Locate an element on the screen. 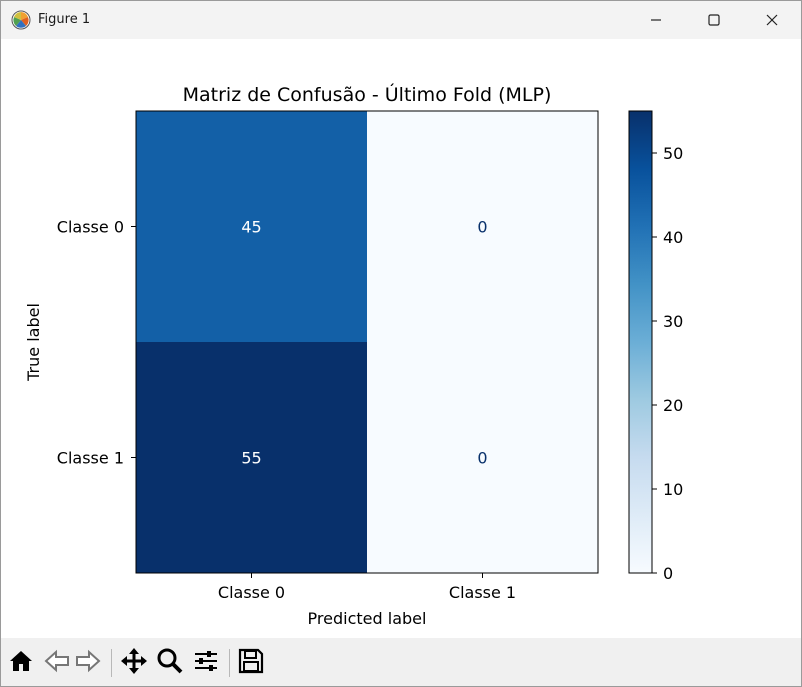 The width and height of the screenshot is (802, 687). colorbar-tick-label: 0 is located at coordinates (668, 573).